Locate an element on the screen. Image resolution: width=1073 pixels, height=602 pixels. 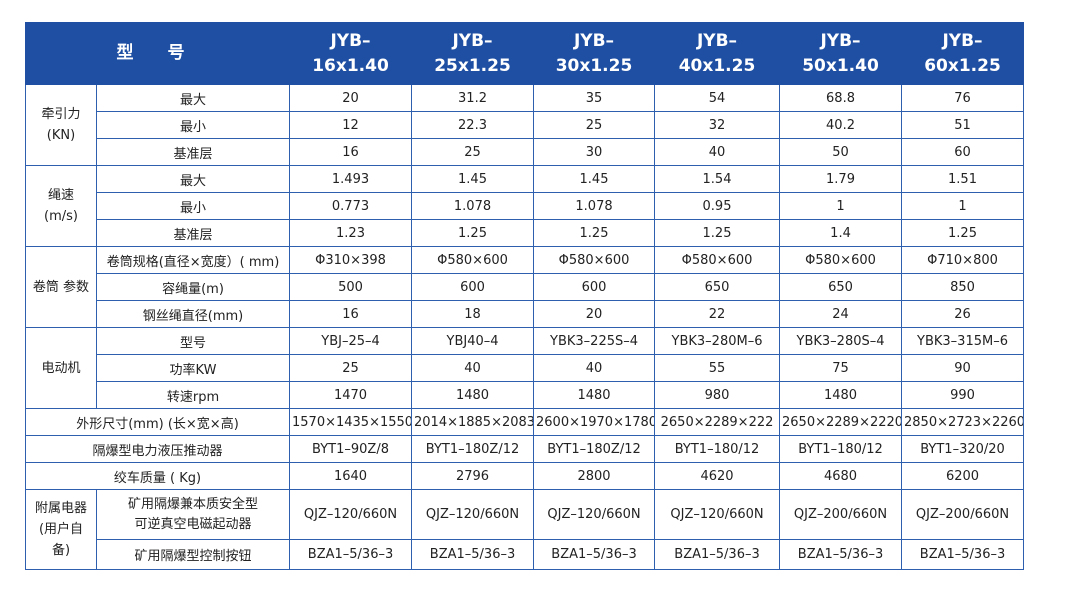
table-cell: YBK3–315M–6 is located at coordinates (963, 341).